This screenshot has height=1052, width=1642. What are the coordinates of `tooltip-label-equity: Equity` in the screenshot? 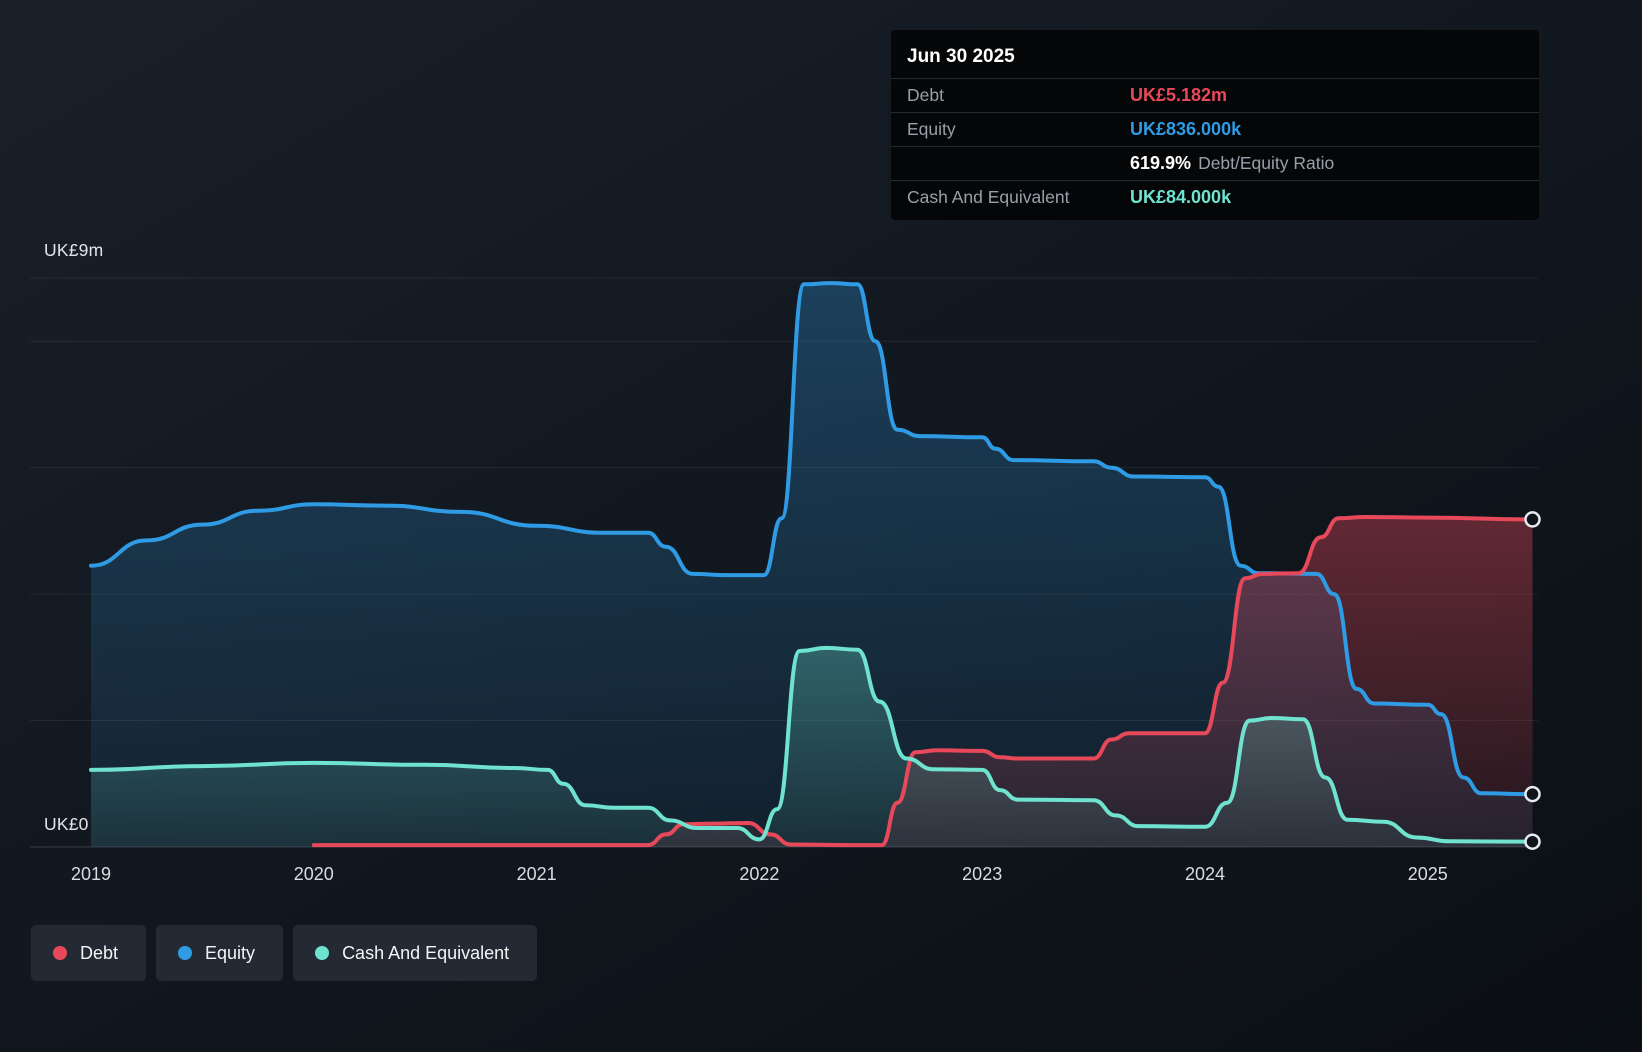 It's located at (931, 129).